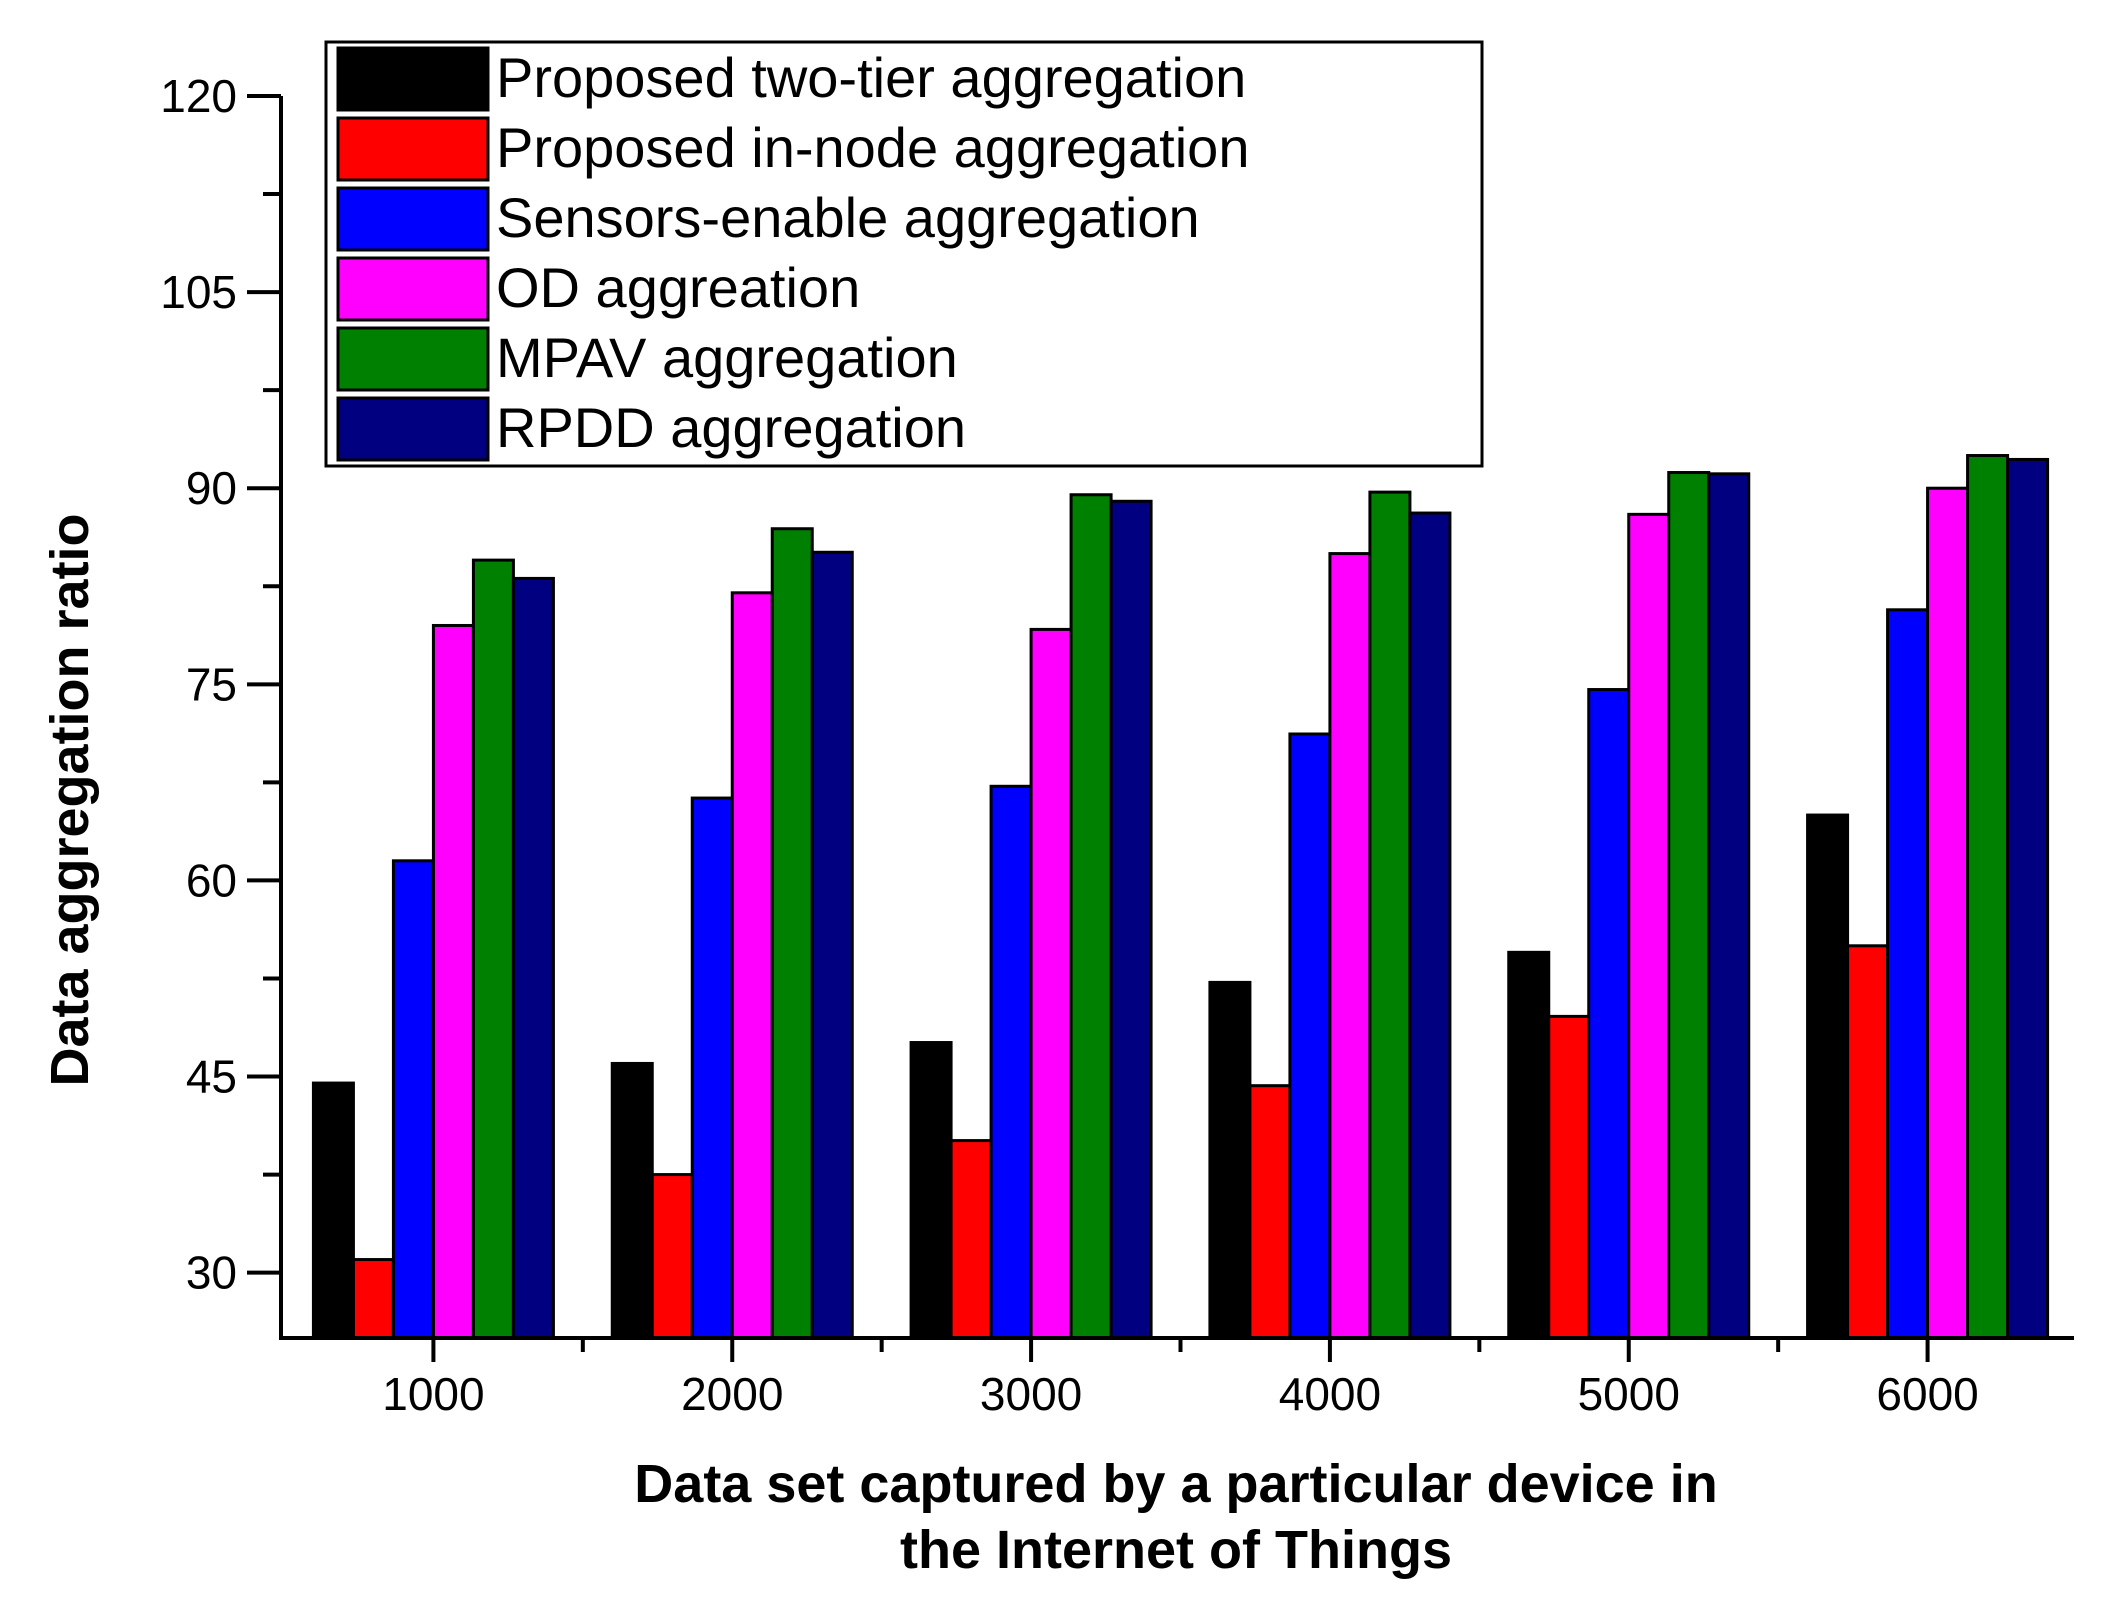 This screenshot has height=1613, width=2101. I want to click on legend-label-1: Proposed two-tier aggregation, so click(871, 77).